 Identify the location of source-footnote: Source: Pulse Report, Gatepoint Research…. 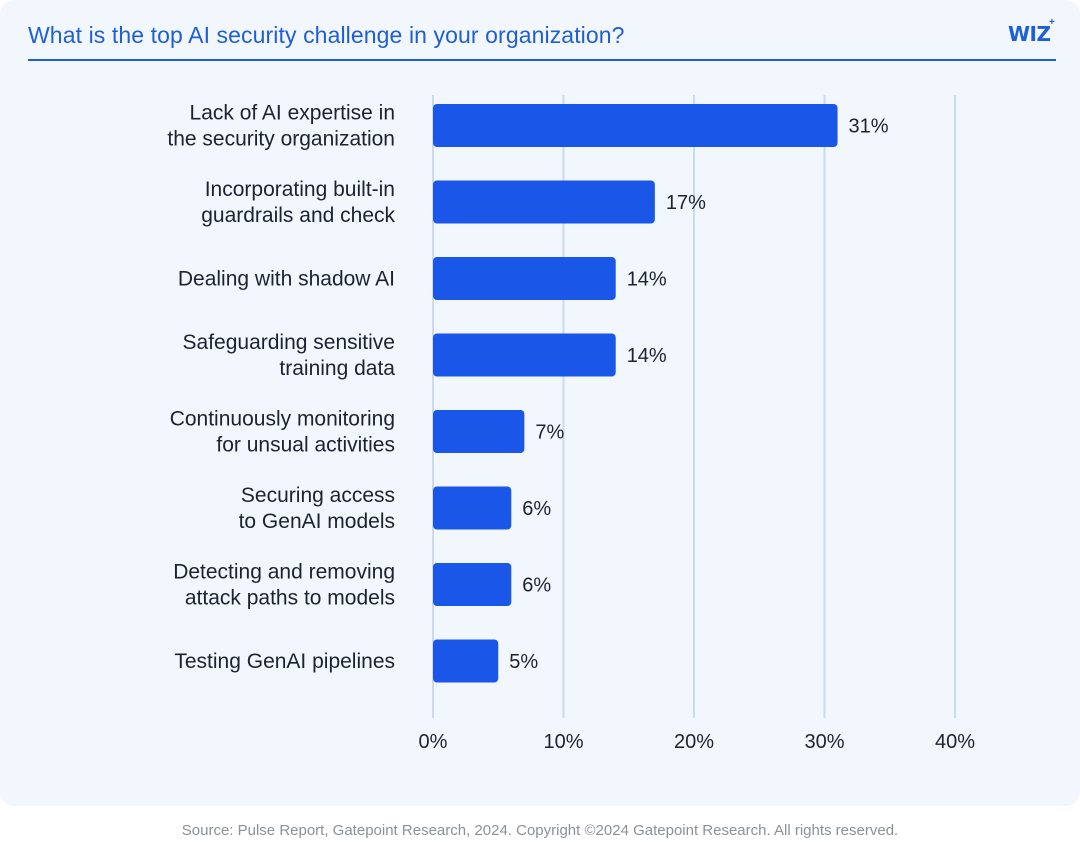
(540, 830).